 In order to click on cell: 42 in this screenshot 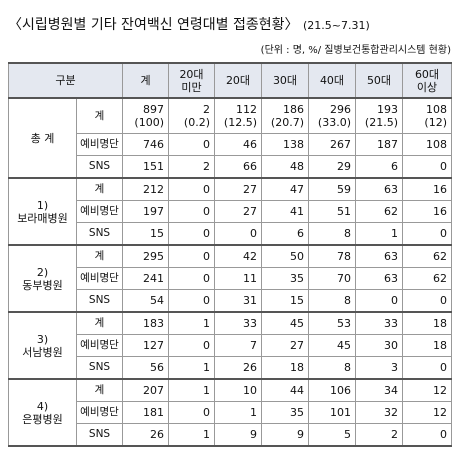, I will do `click(238, 256)`.